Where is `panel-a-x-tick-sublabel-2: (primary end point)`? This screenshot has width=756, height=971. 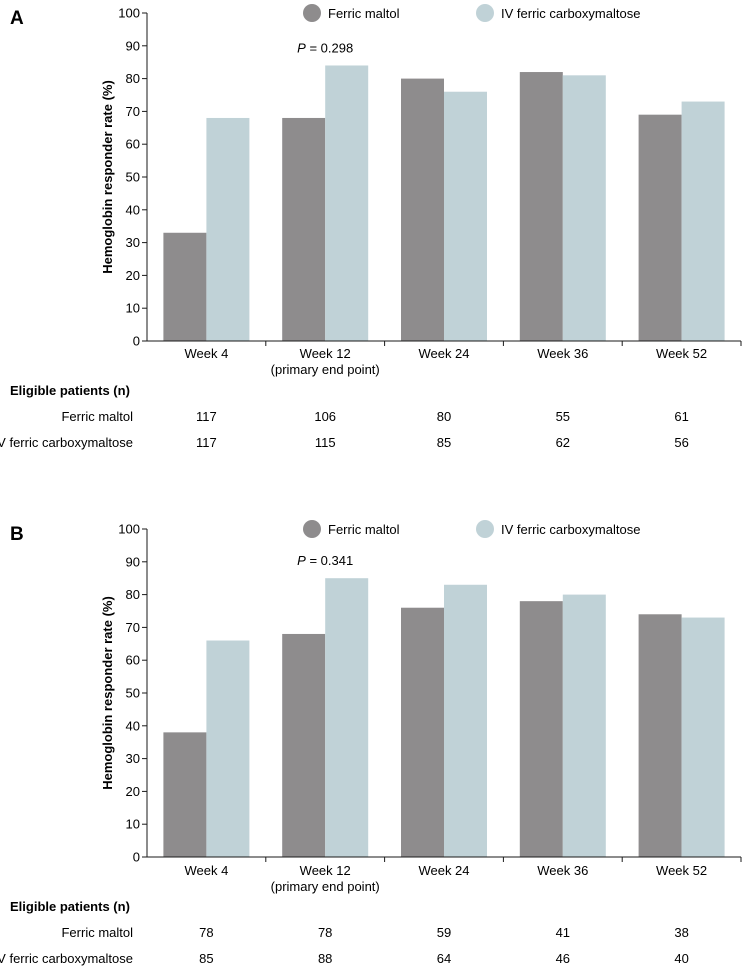 panel-a-x-tick-sublabel-2: (primary end point) is located at coordinates (325, 369).